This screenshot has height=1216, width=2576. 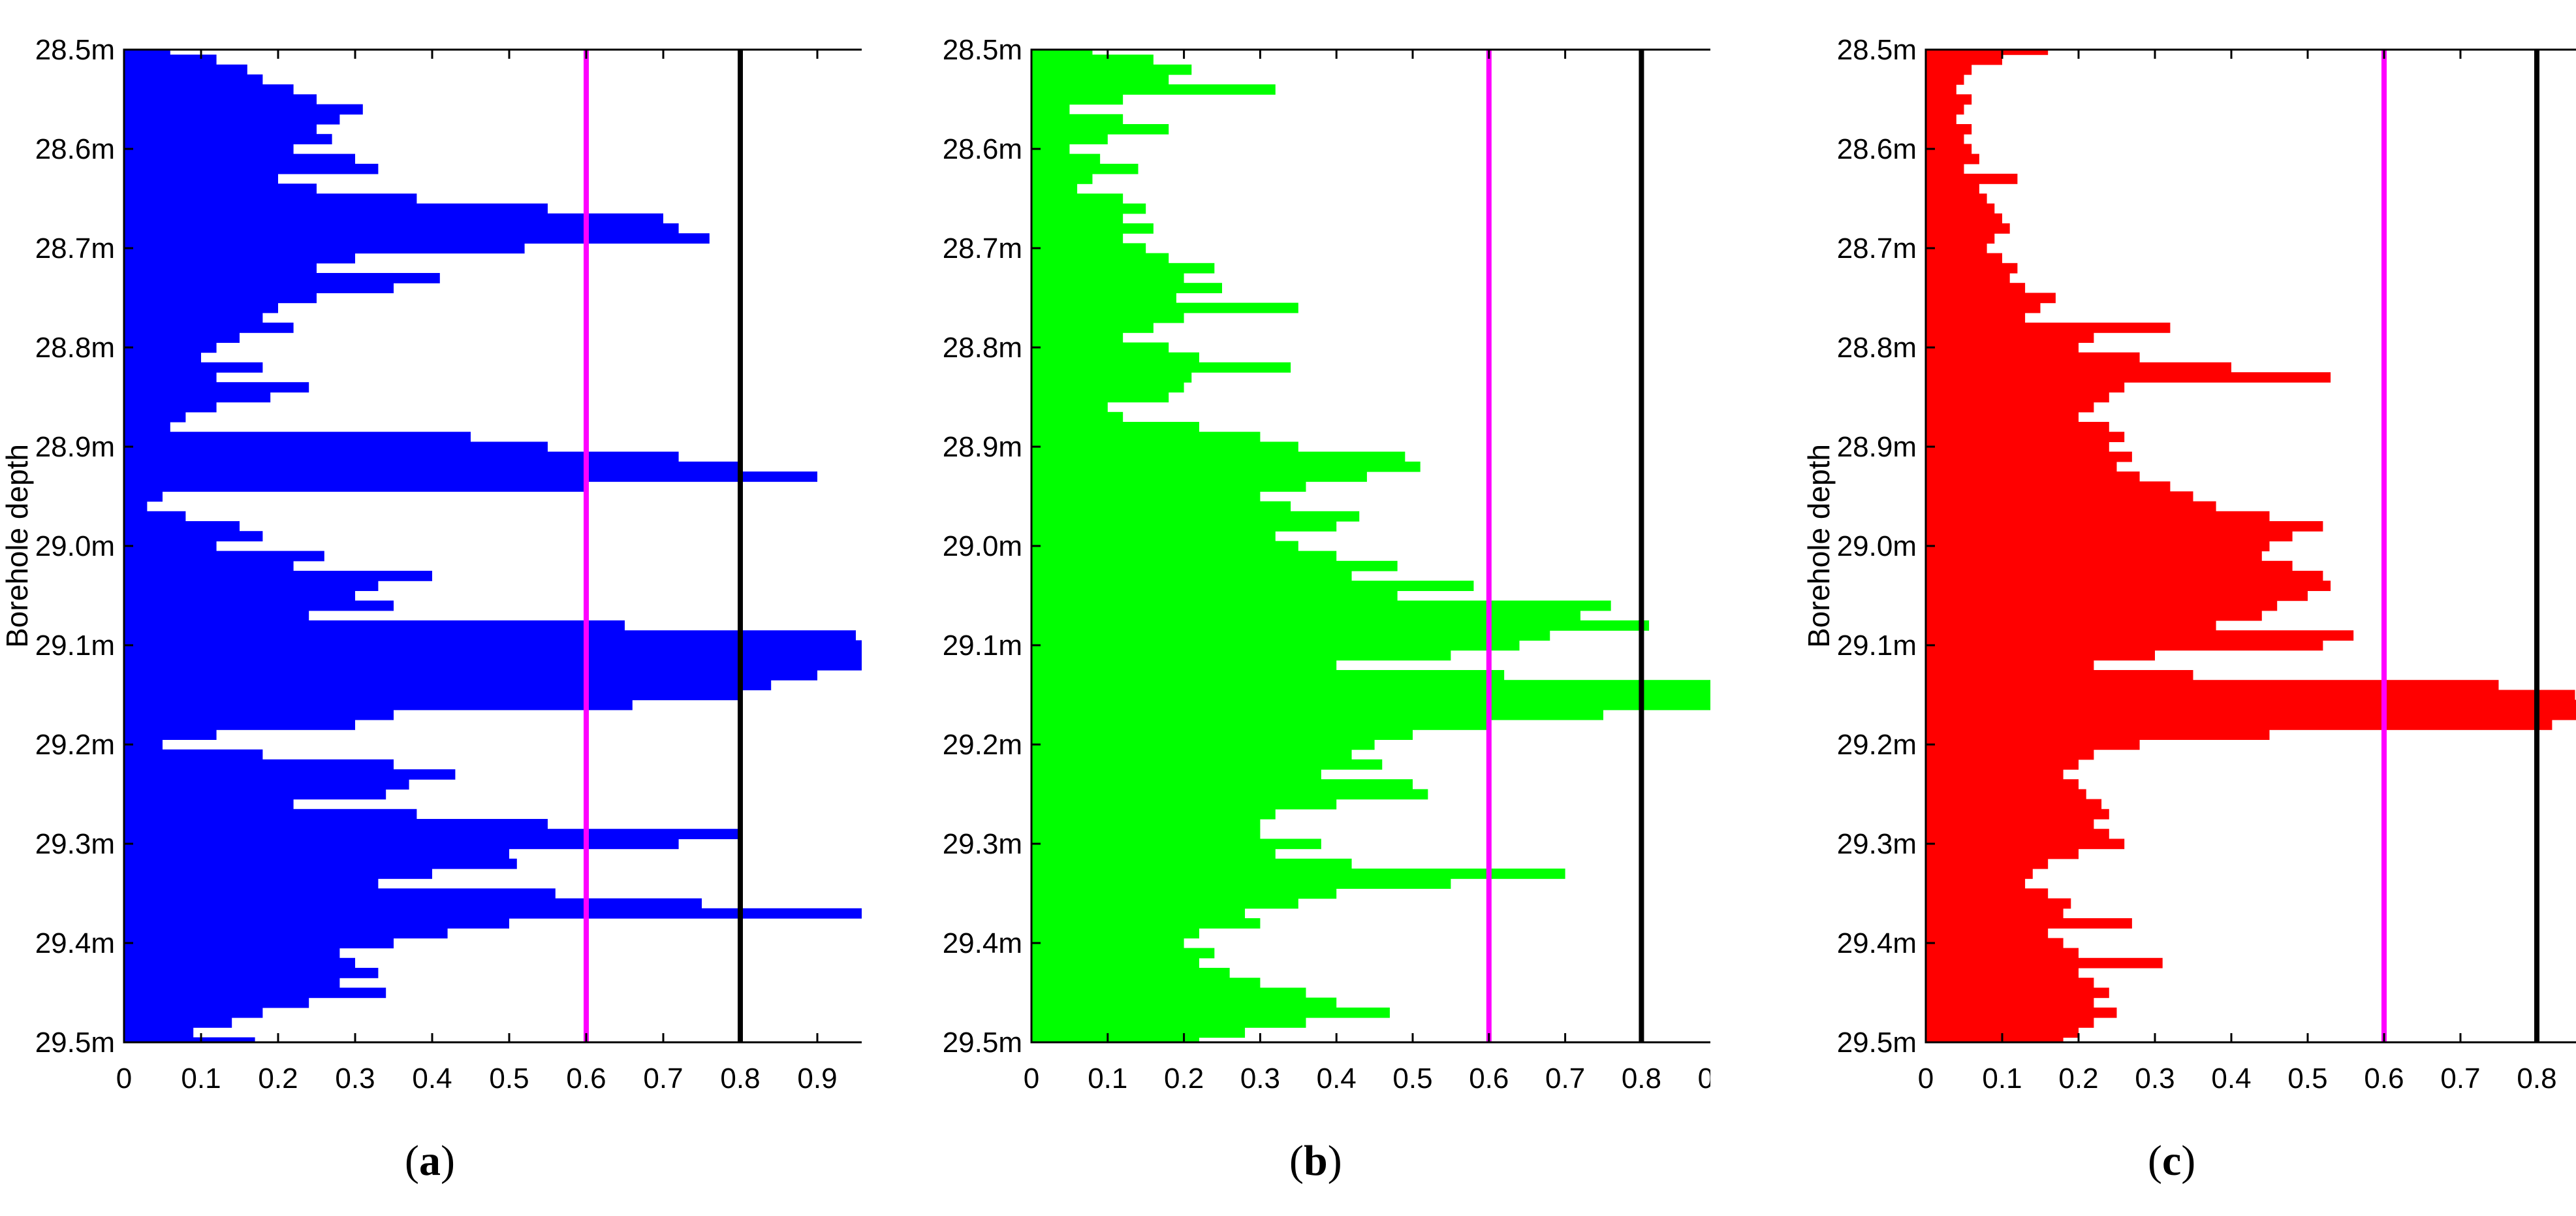 I want to click on x-tick-label: 0.1, so click(x=2002, y=1079).